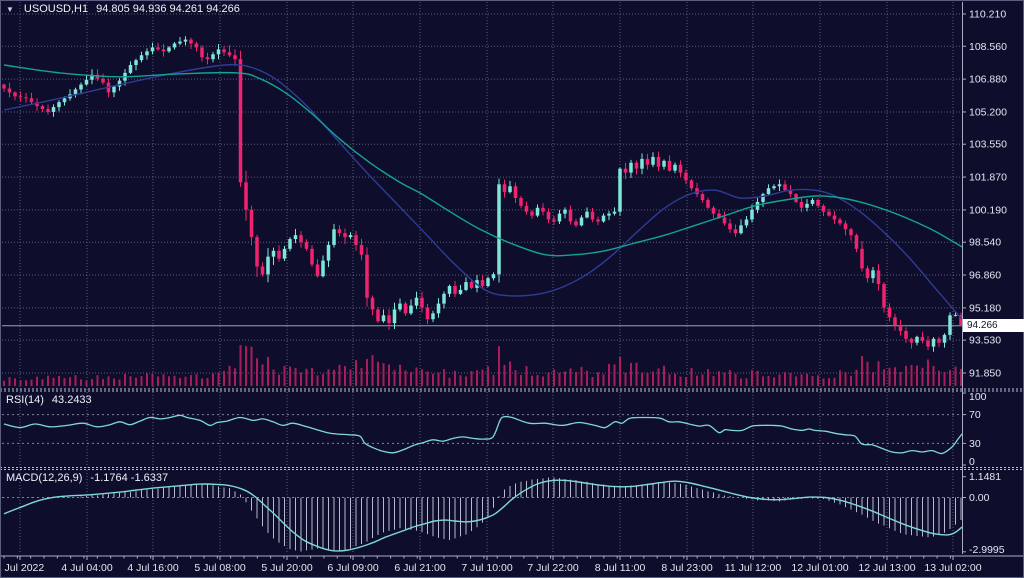 The image size is (1024, 578). I want to click on axis-label: 11 Jul 12:00, so click(753, 568).